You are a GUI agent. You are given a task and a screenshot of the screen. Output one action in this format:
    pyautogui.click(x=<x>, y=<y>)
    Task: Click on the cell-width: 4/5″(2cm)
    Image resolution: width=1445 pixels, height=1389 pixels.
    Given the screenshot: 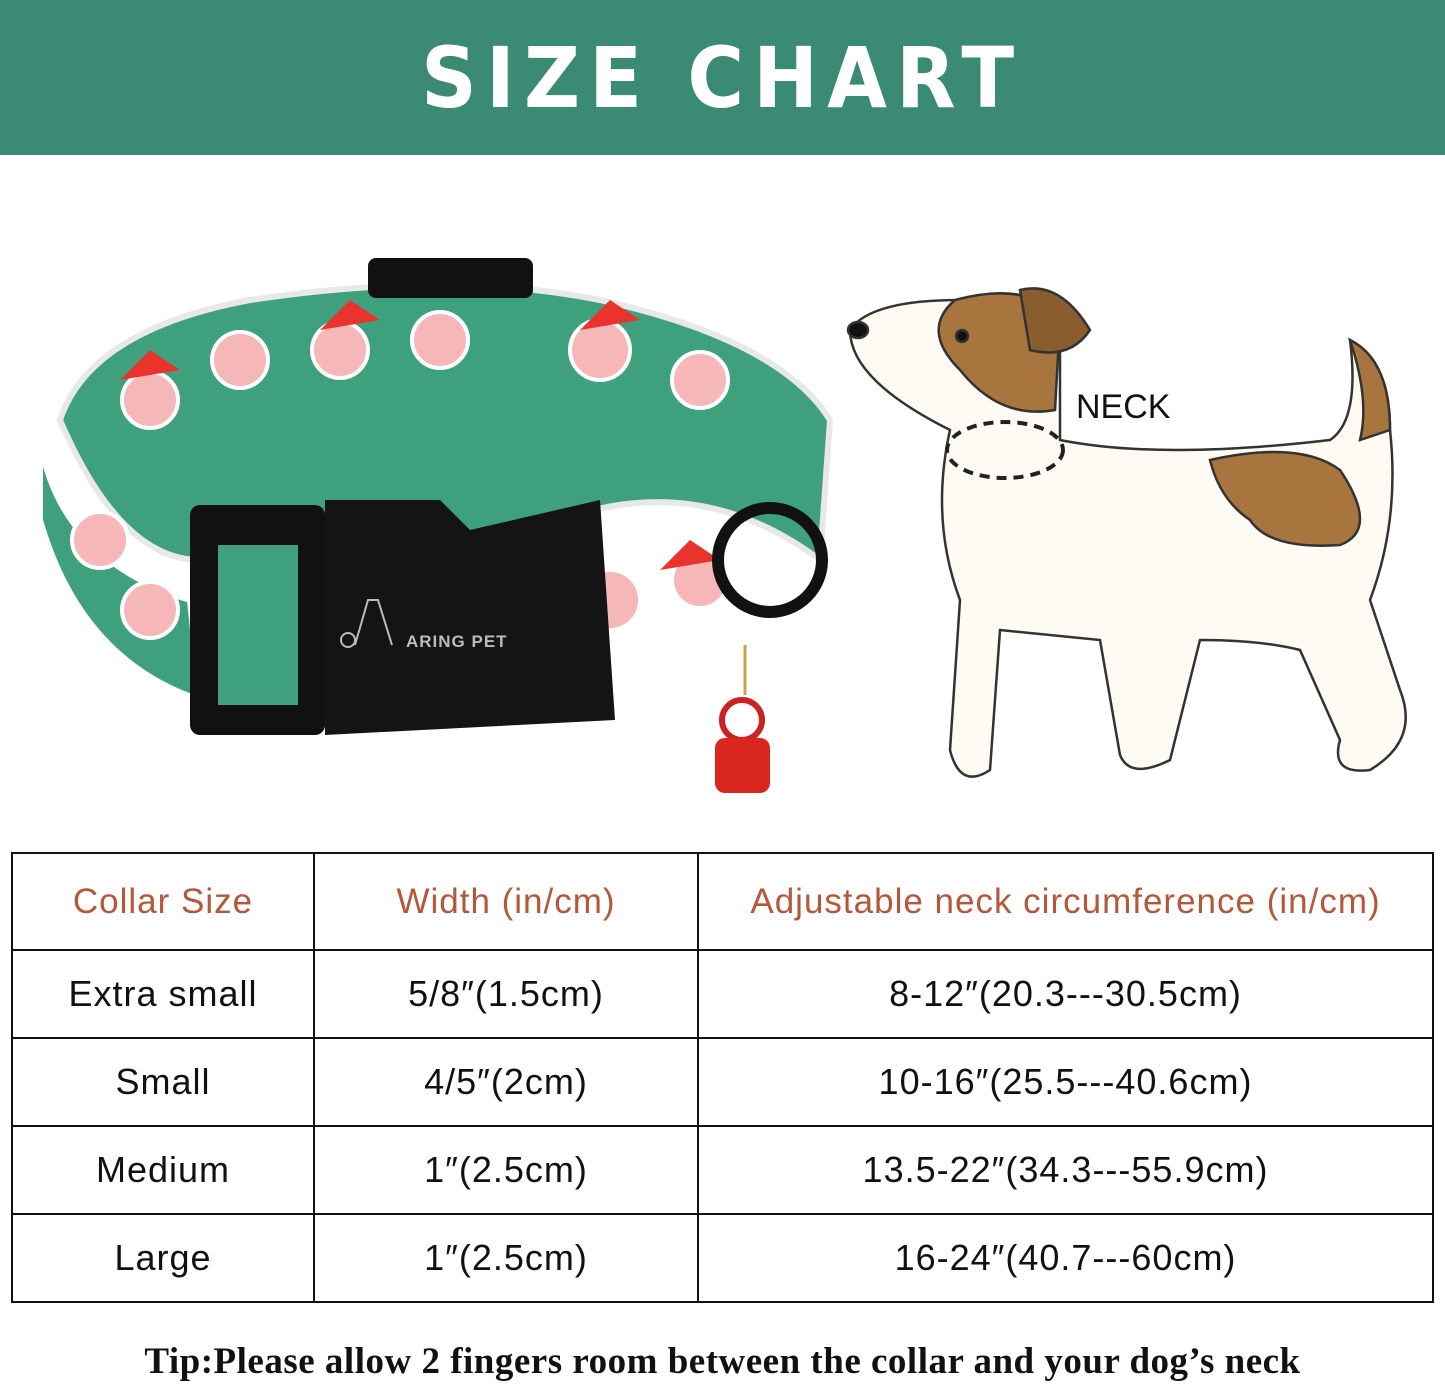 What is the action you would take?
    pyautogui.click(x=506, y=1082)
    